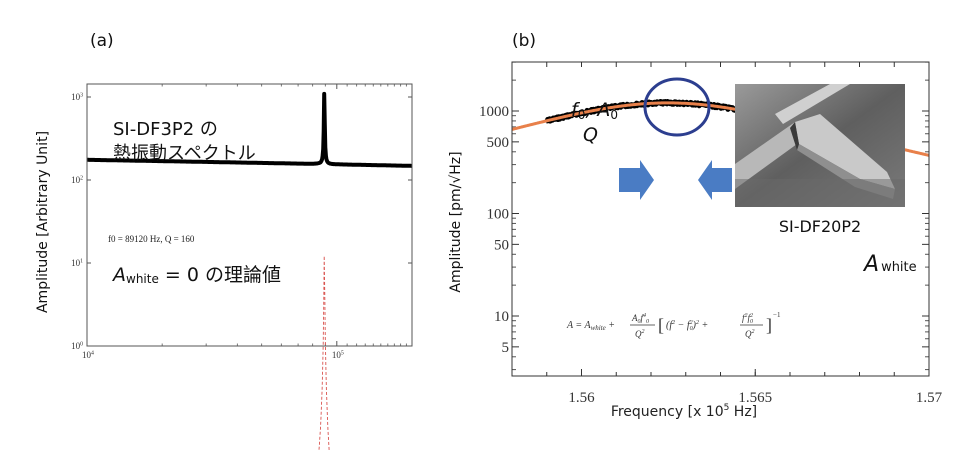  Describe the element at coordinates (820, 226) in the screenshot. I see `sample-name: SI-DF20P2` at that location.